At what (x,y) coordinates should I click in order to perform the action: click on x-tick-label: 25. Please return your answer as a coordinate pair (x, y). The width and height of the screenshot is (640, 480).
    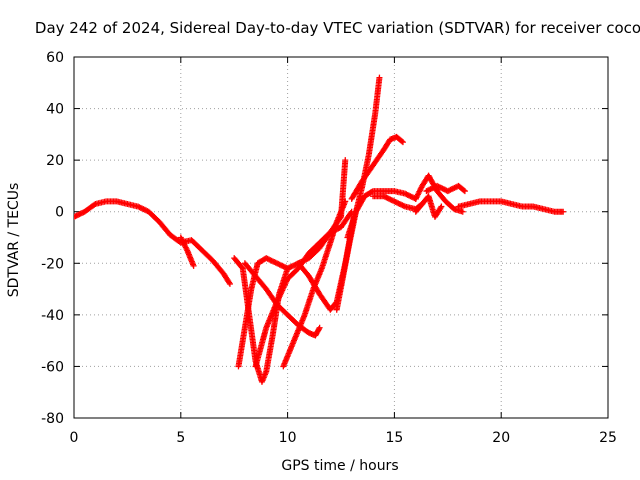
    Looking at the image, I should click on (608, 438).